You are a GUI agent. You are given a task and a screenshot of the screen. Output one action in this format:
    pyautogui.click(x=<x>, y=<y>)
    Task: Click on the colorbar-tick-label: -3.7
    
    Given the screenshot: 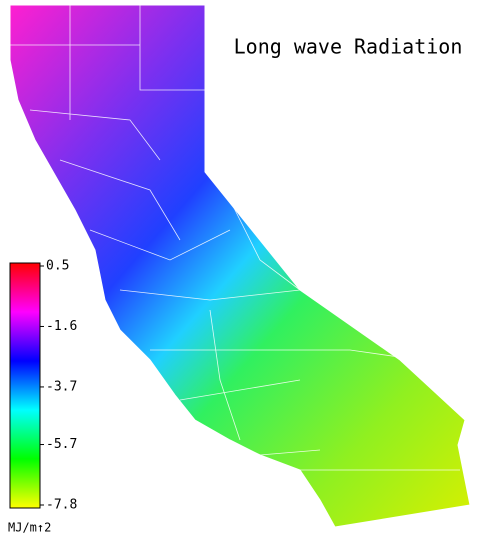 What is the action you would take?
    pyautogui.click(x=61, y=386)
    